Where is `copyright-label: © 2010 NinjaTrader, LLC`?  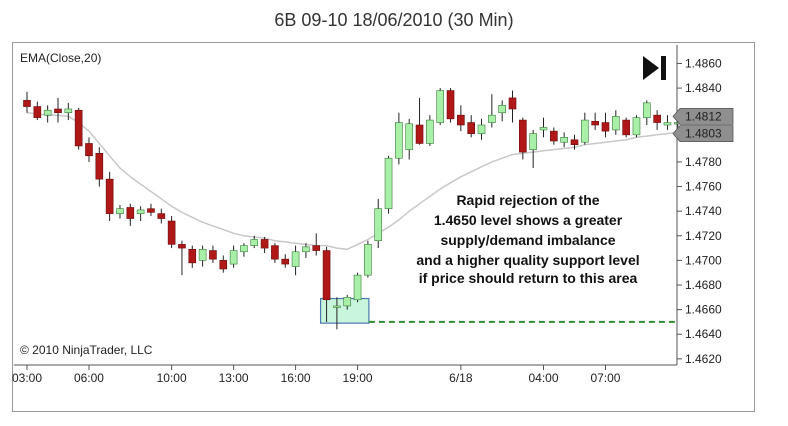 copyright-label: © 2010 NinjaTrader, LLC is located at coordinates (86, 350).